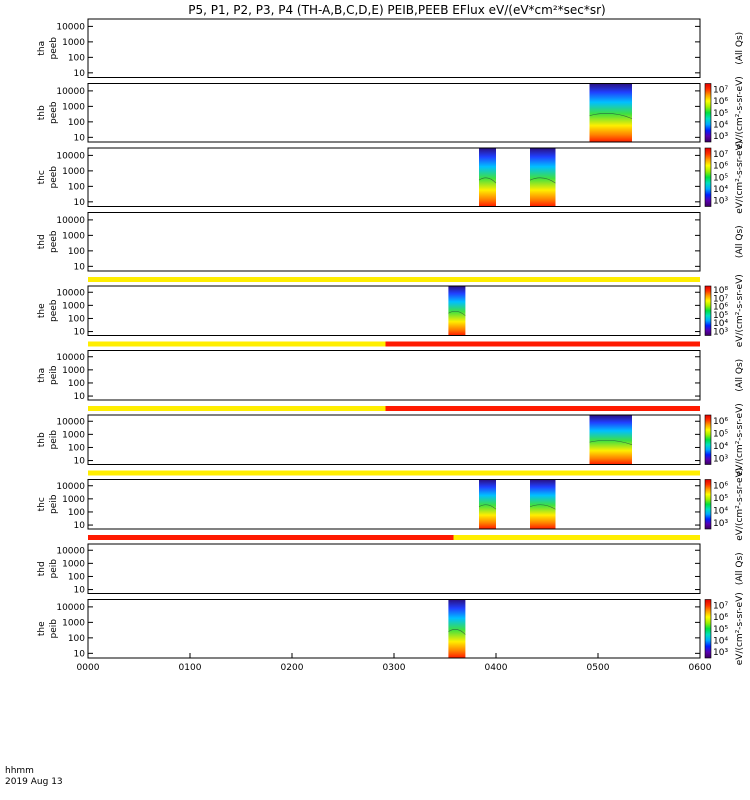 This screenshot has height=800, width=750. Describe the element at coordinates (190, 668) in the screenshot. I see `x-tick-label: 0100` at that location.